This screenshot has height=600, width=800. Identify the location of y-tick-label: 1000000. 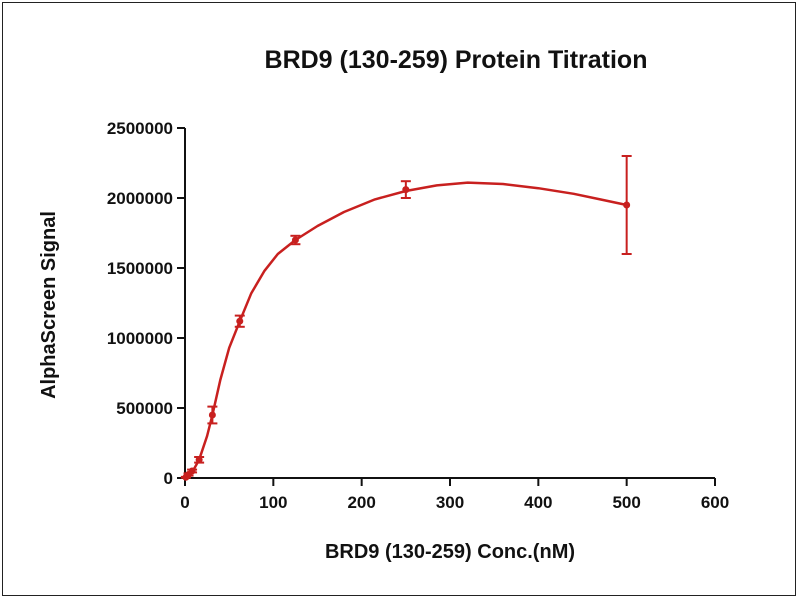
(140, 338).